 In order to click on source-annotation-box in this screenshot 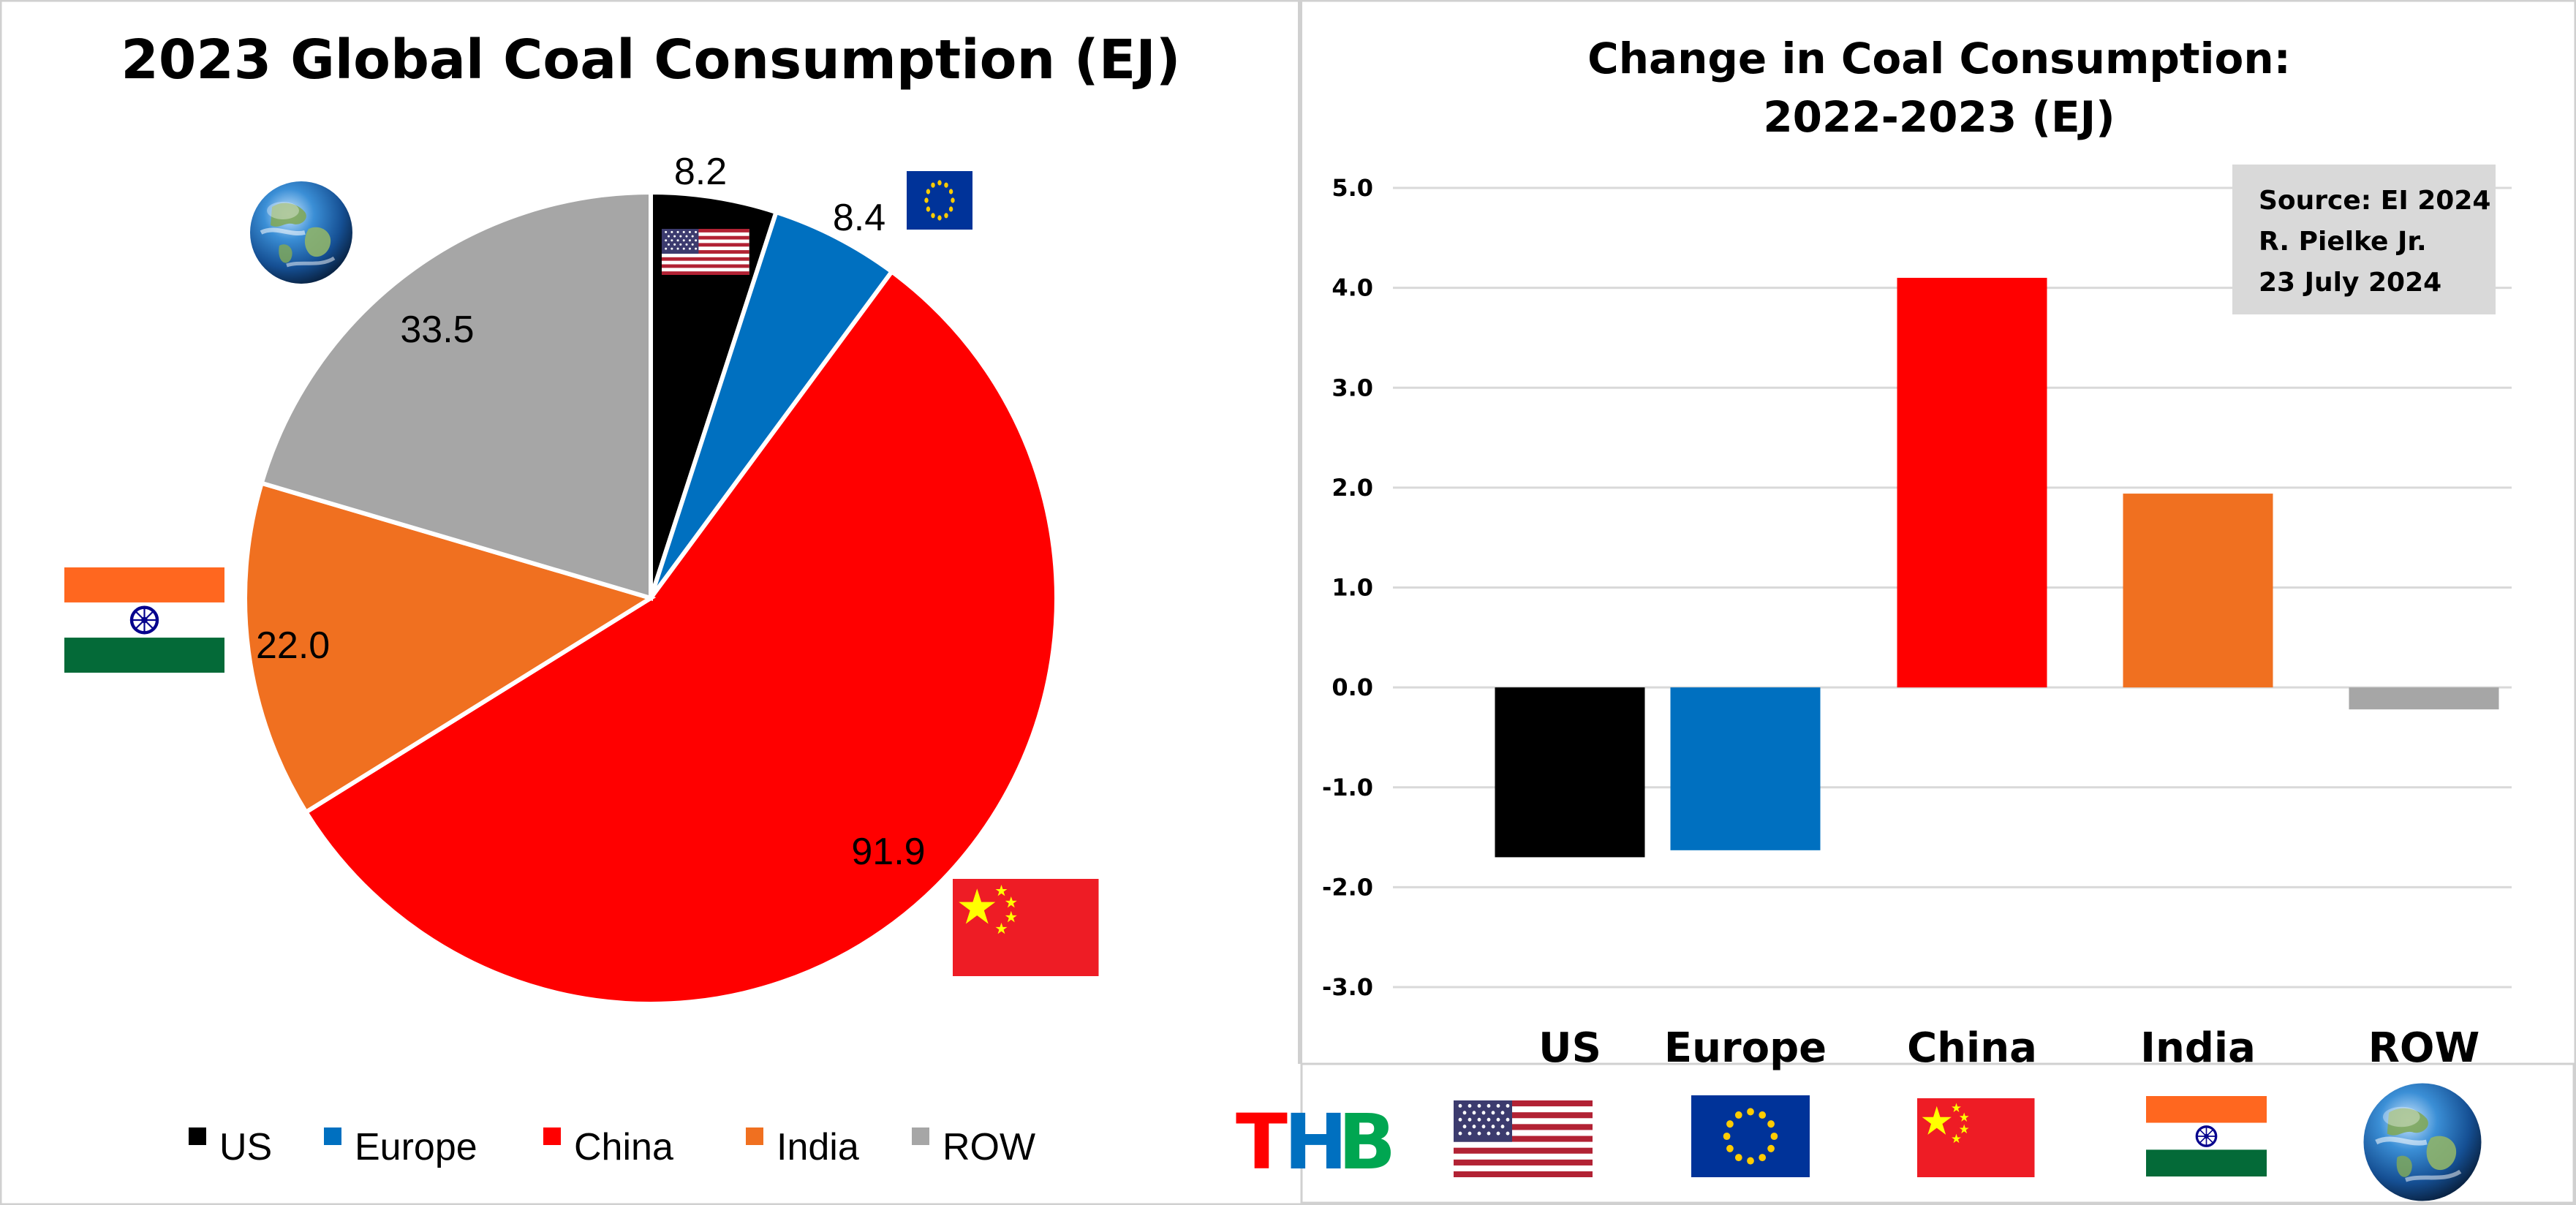, I will do `click(2364, 239)`.